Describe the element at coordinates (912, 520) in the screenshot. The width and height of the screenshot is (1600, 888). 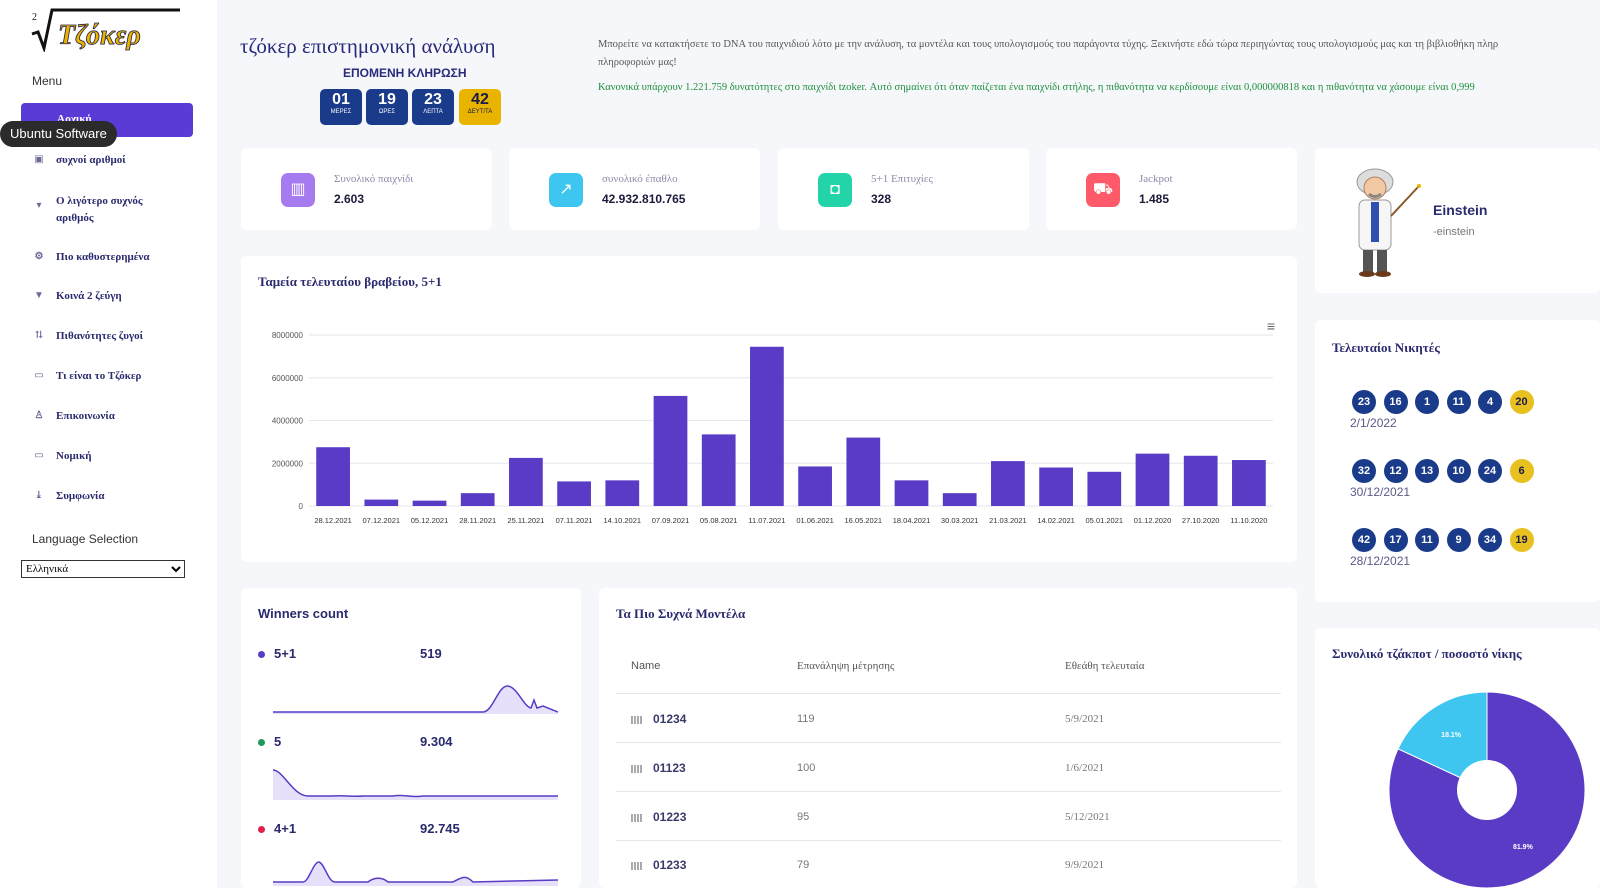
I see `x-tick-label: 18.04.2021` at that location.